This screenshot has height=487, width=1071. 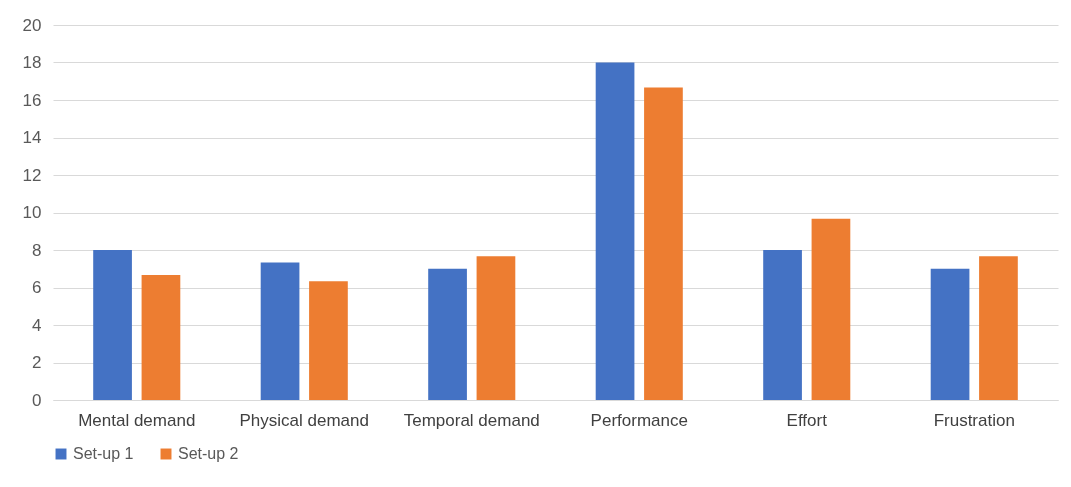 What do you see at coordinates (32, 100) in the screenshot?
I see `y-tick-label: 16` at bounding box center [32, 100].